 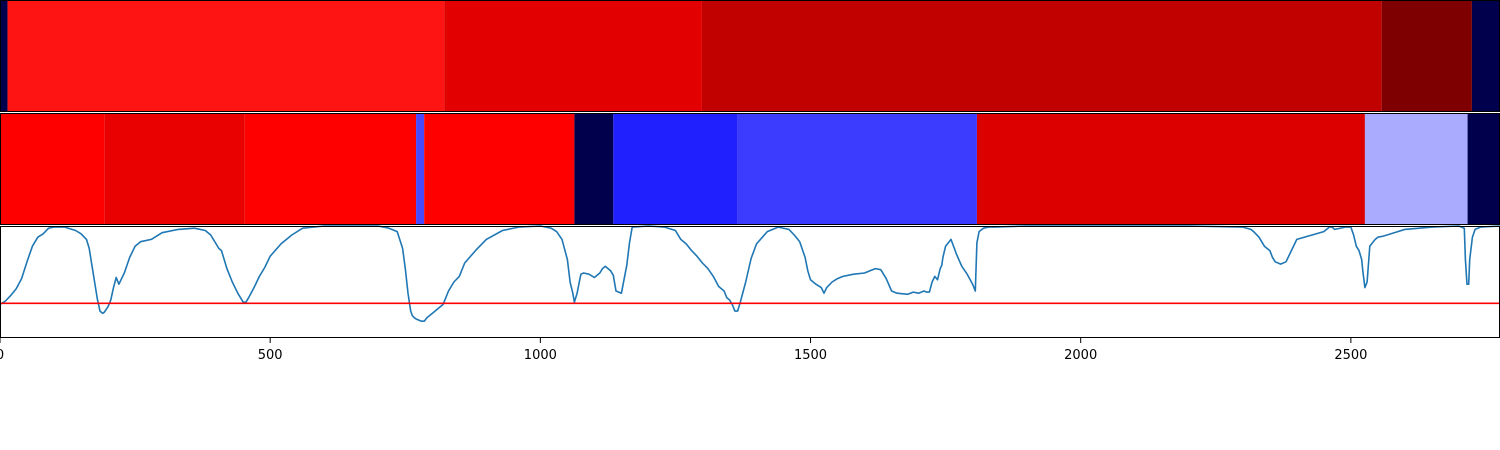 I want to click on x-tick-label-1: 500, so click(x=270, y=355).